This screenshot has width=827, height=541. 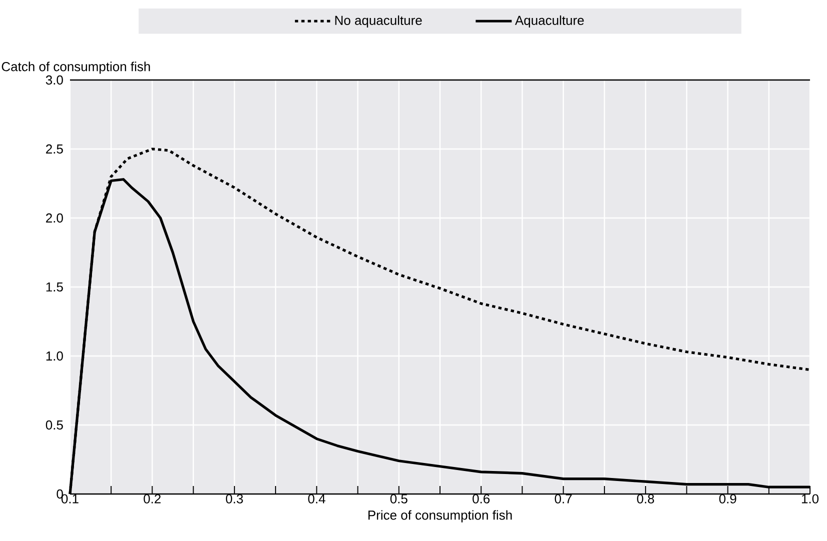 I want to click on legend-label: Aquaculture, so click(x=549, y=21).